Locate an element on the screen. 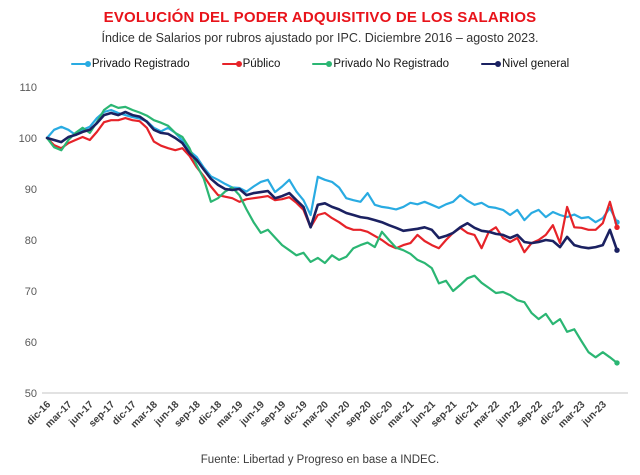 This screenshot has width=640, height=475. y-tick-label: 50 is located at coordinates (31, 394).